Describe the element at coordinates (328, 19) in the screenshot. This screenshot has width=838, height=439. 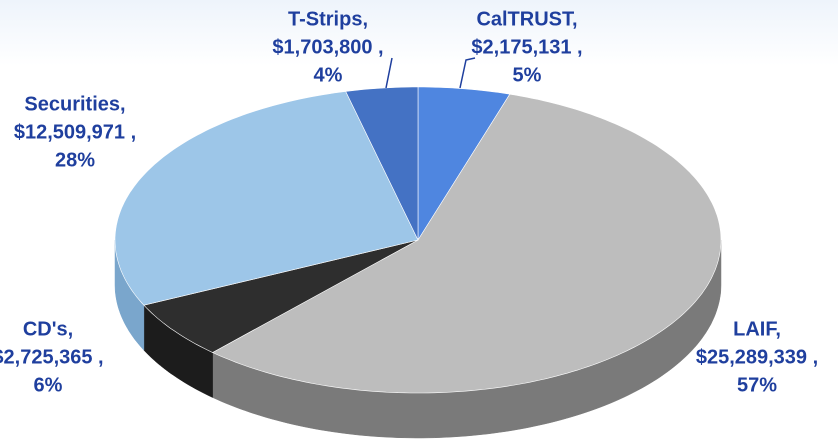
I see `category-label: T-Strips,` at that location.